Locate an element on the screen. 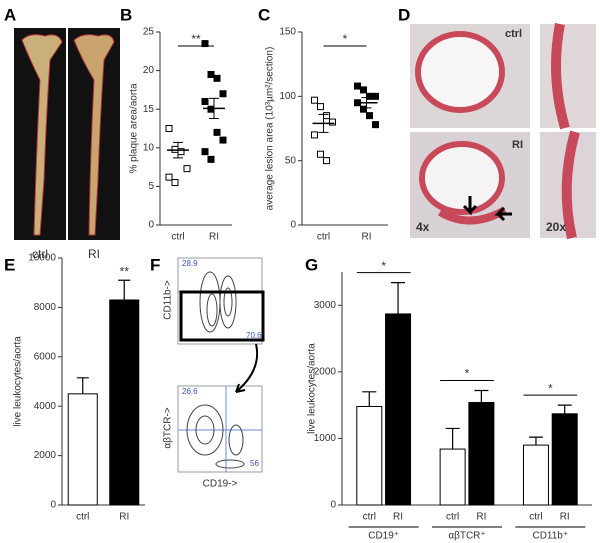 Image resolution: width=600 pixels, height=543 pixels. panel-label: G is located at coordinates (311, 264).